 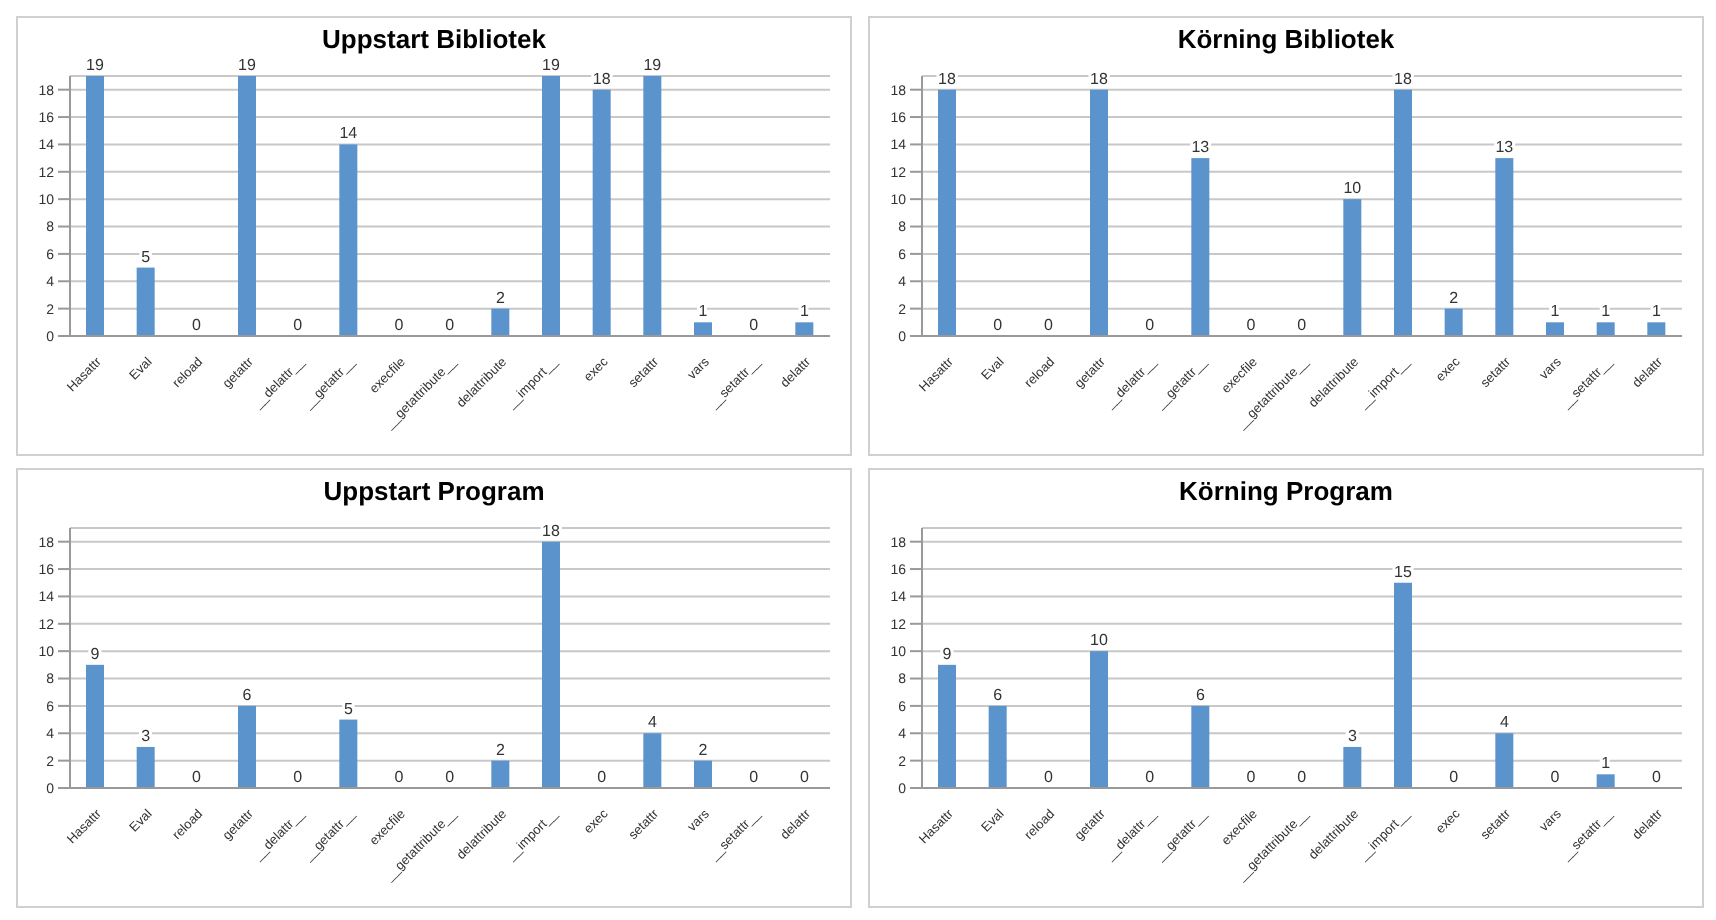 What do you see at coordinates (349, 133) in the screenshot?
I see `data-label: 14` at bounding box center [349, 133].